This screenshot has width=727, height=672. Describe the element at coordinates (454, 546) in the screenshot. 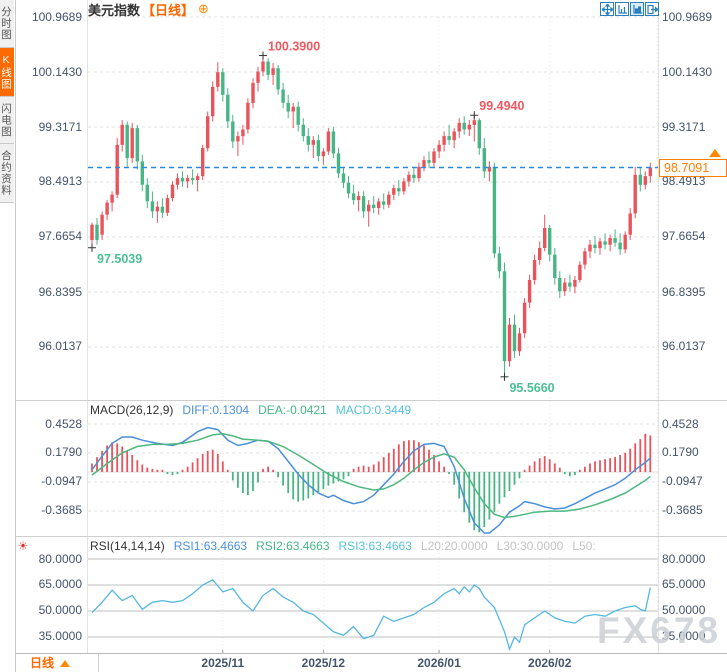

I see `rsi-l20-value: L20:20.0000` at that location.